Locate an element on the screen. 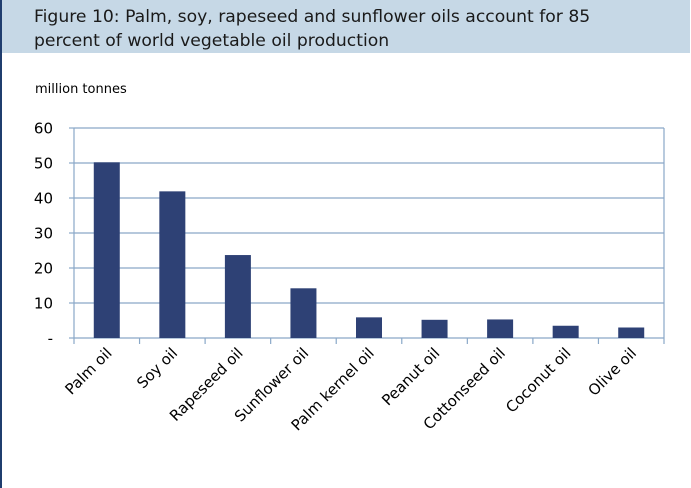  x-tick-label: Palm oil is located at coordinates (88, 371).